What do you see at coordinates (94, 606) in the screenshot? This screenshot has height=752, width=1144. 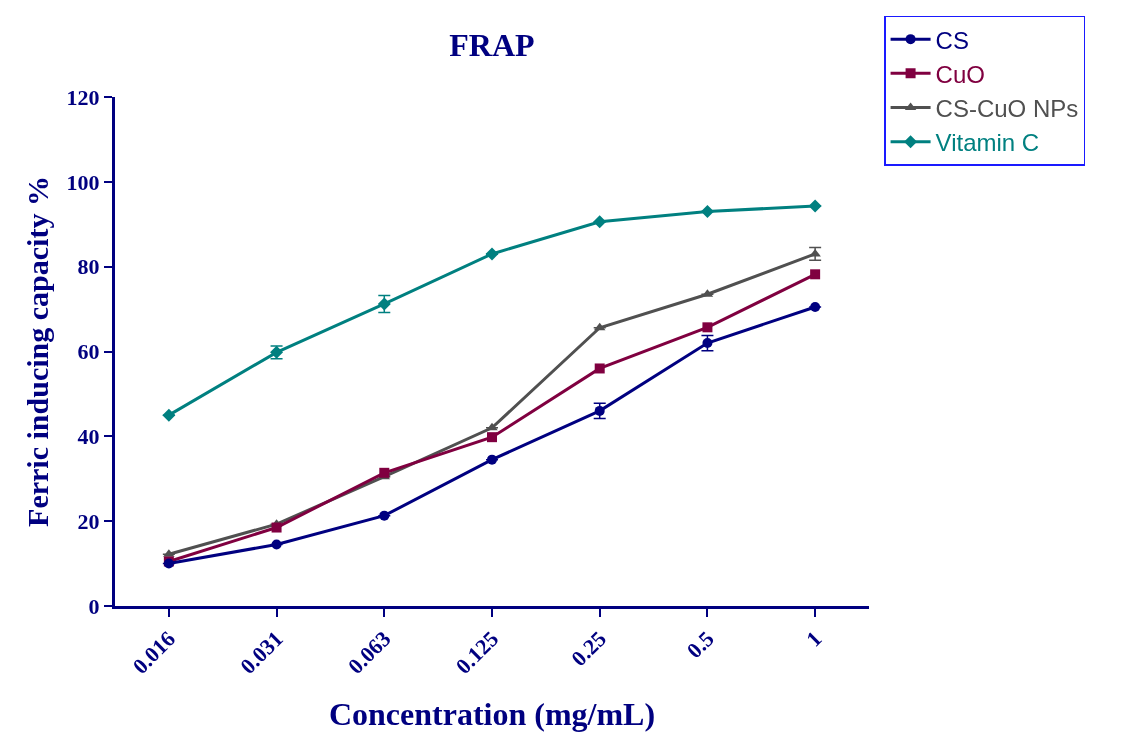 I see `y-tick-label: 0` at bounding box center [94, 606].